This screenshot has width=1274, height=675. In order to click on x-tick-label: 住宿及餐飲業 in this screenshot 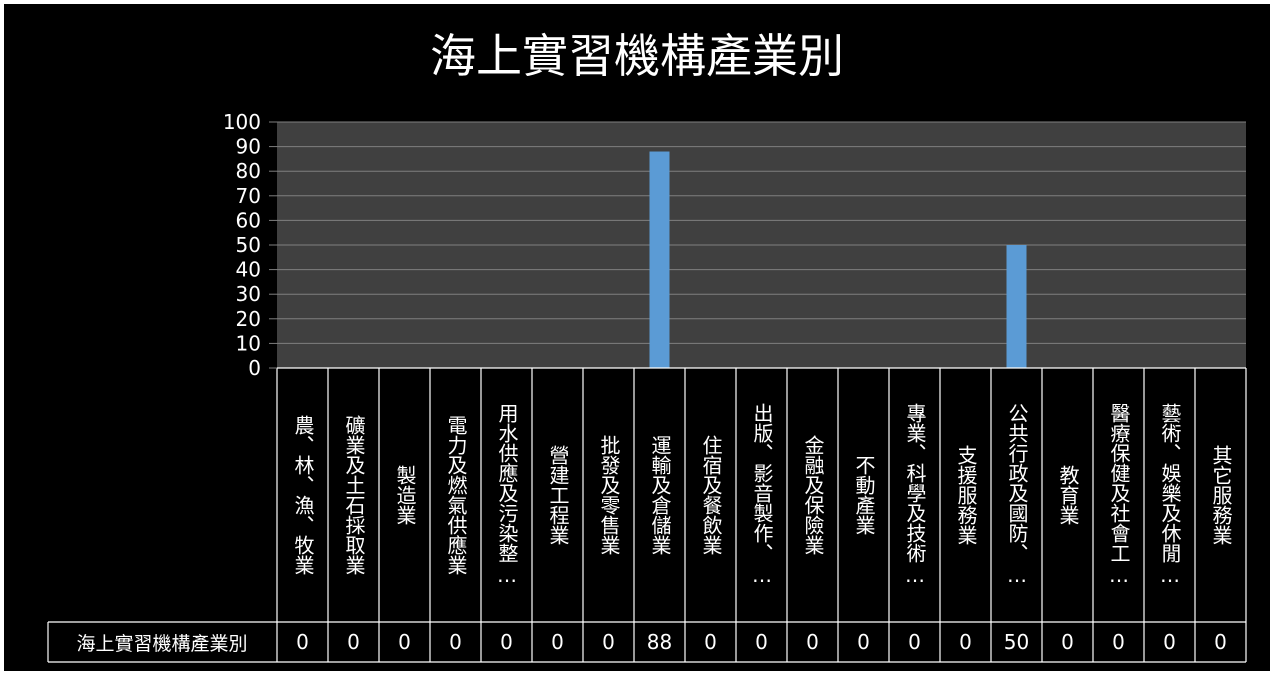, I will do `click(711, 495)`.